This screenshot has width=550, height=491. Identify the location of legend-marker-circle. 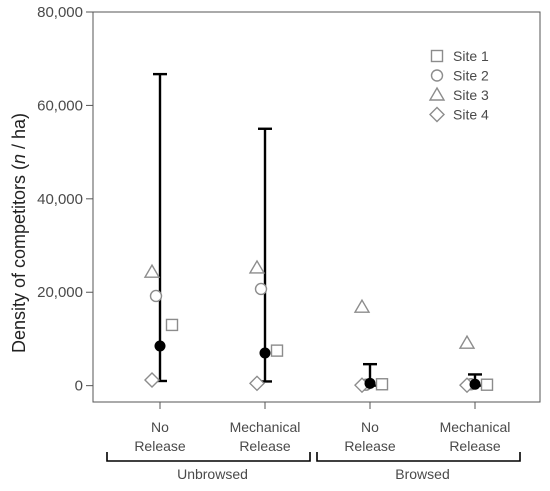
(437, 75).